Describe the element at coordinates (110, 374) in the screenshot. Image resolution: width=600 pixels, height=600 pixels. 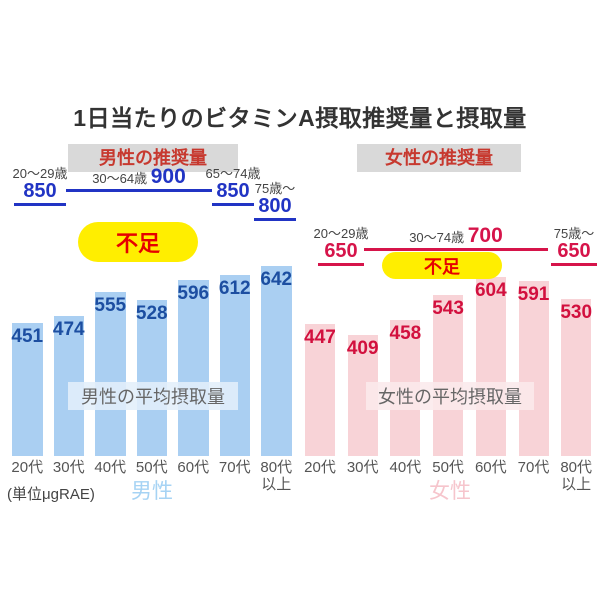
I see `male-bar-40代: 555` at that location.